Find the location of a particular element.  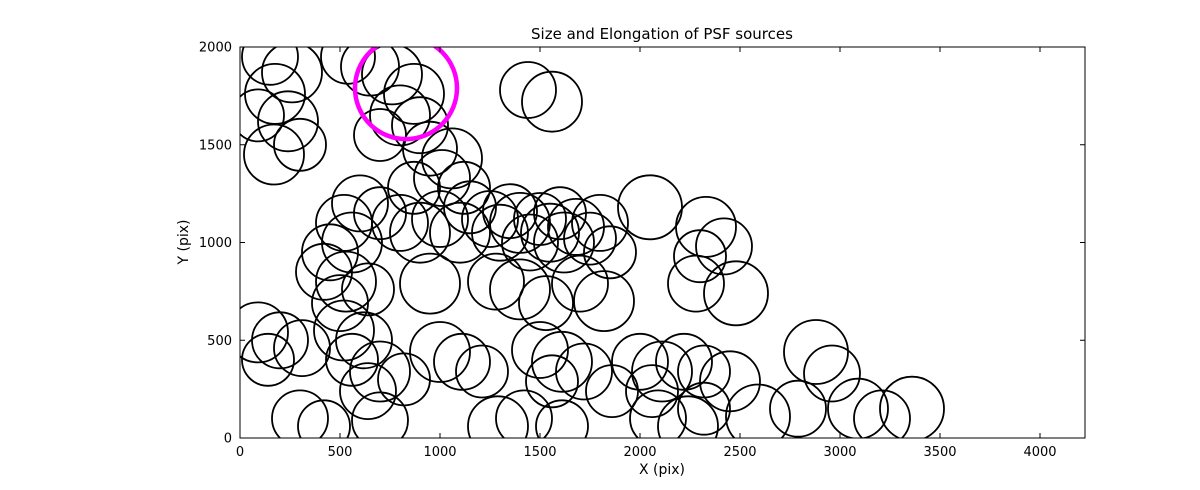

x-tick-label: 500 is located at coordinates (340, 452).